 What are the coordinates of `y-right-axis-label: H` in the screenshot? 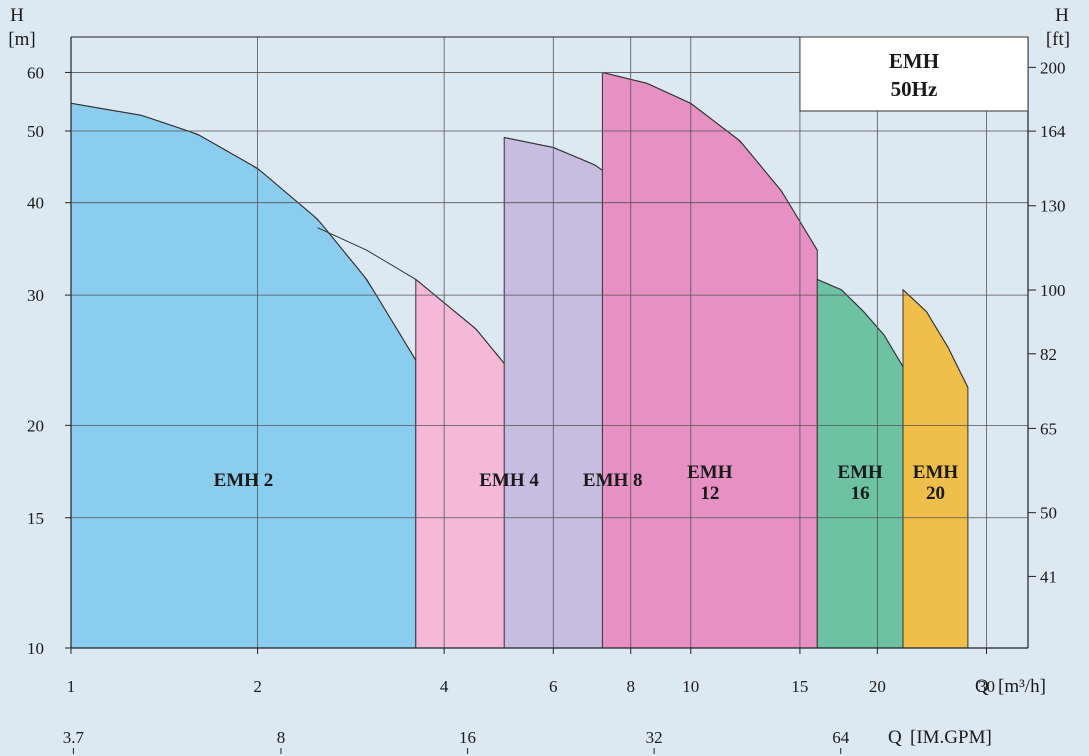 It's located at (1062, 15).